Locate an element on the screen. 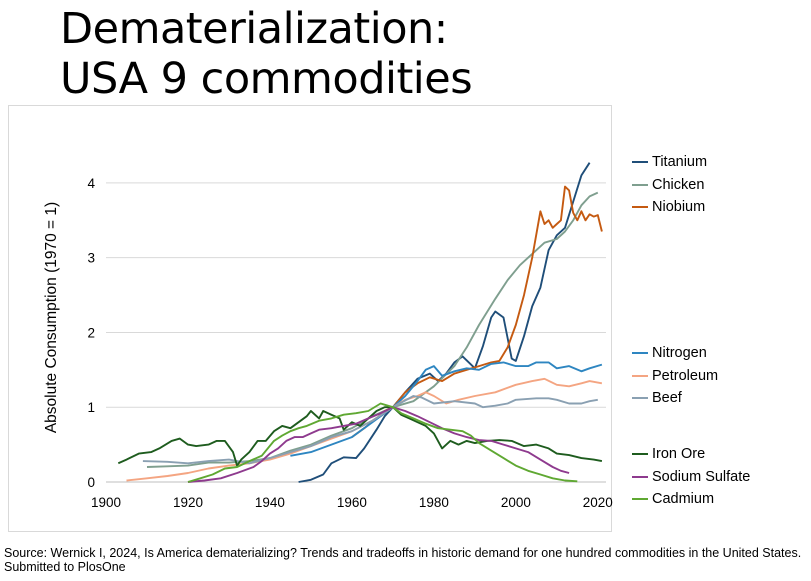 This screenshot has width=811, height=581. legend-item-nitrogen: Nitrogen is located at coordinates (669, 353).